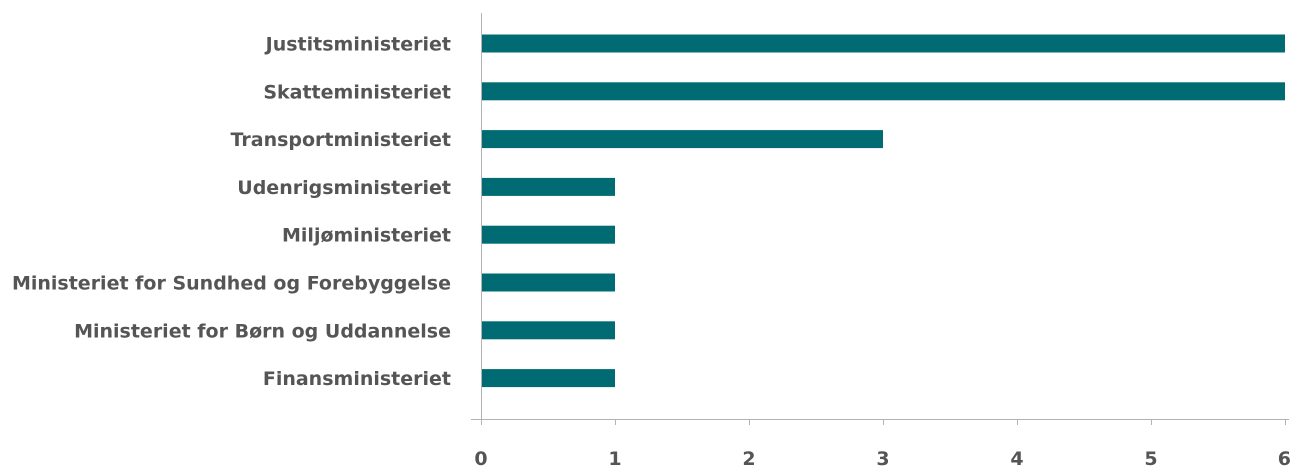  I want to click on category-label-justitsministeriet: Justitsministeriet, so click(357, 45).